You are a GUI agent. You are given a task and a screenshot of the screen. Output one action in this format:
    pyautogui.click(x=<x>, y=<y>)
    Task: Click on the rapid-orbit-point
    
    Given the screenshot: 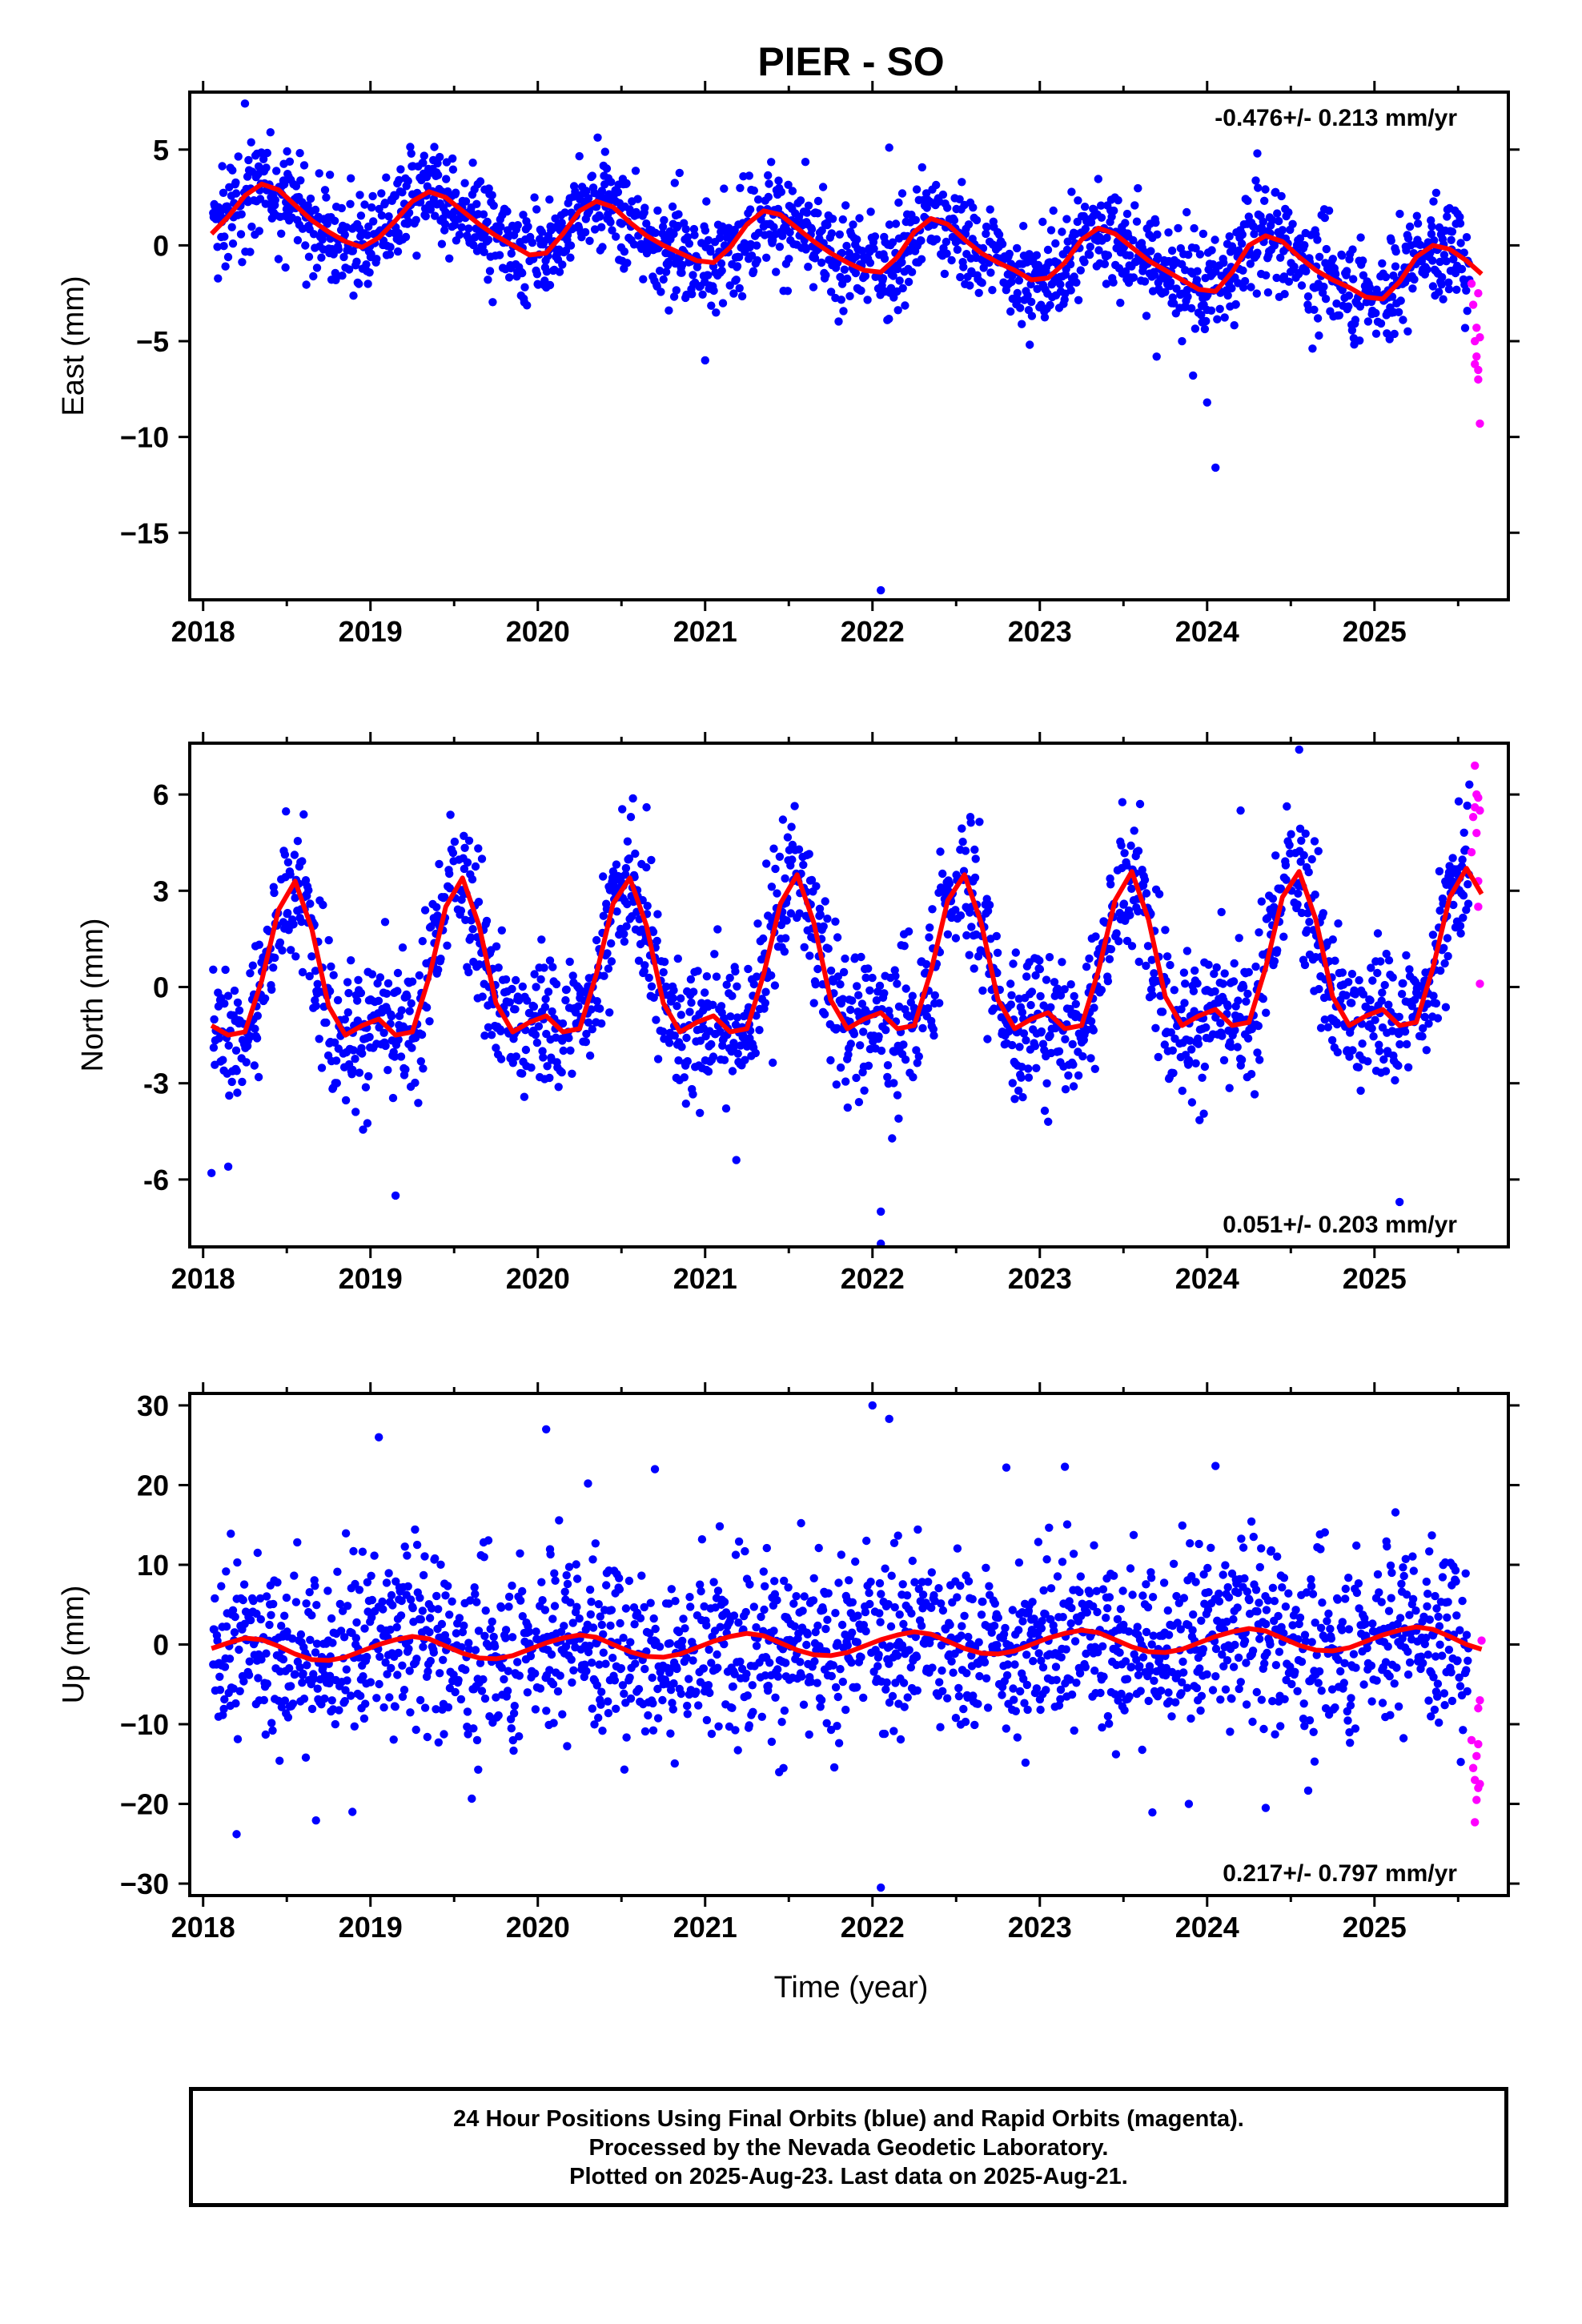 What is the action you would take?
    pyautogui.click(x=1478, y=379)
    